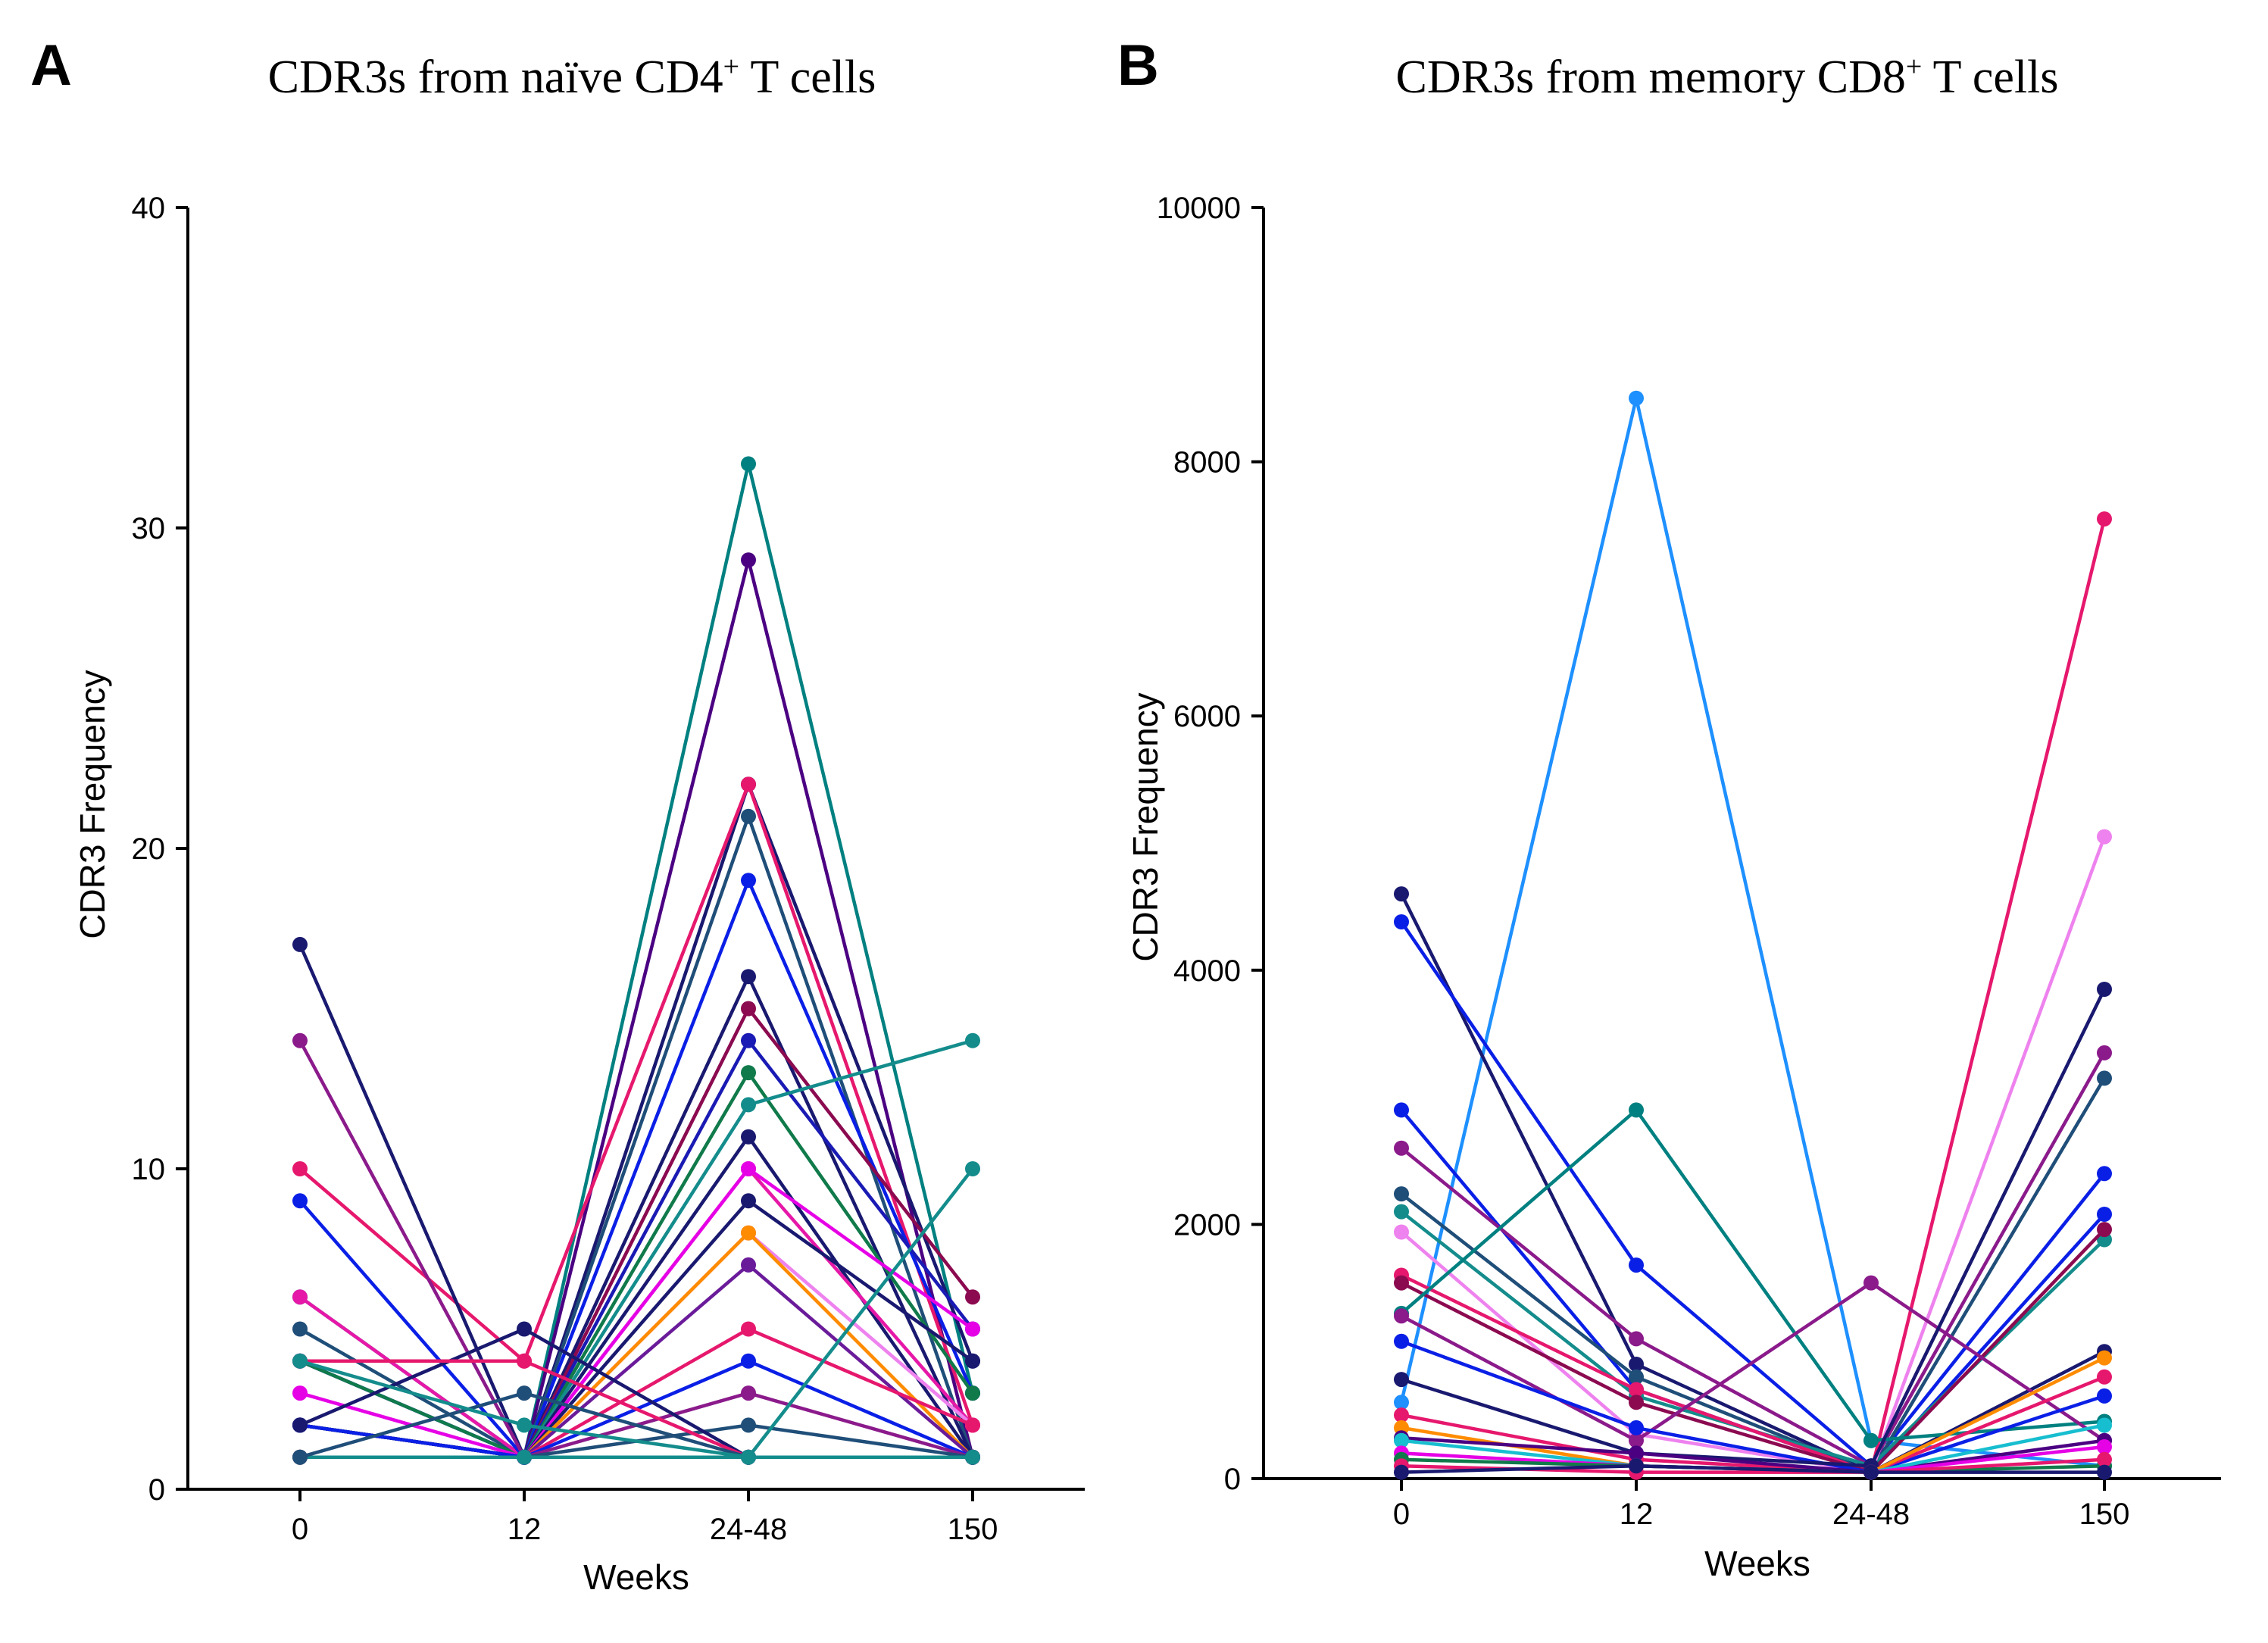 The image size is (2268, 1643). What do you see at coordinates (1145, 826) in the screenshot?
I see `panel-b-ylabel: CDR3 Frequency` at bounding box center [1145, 826].